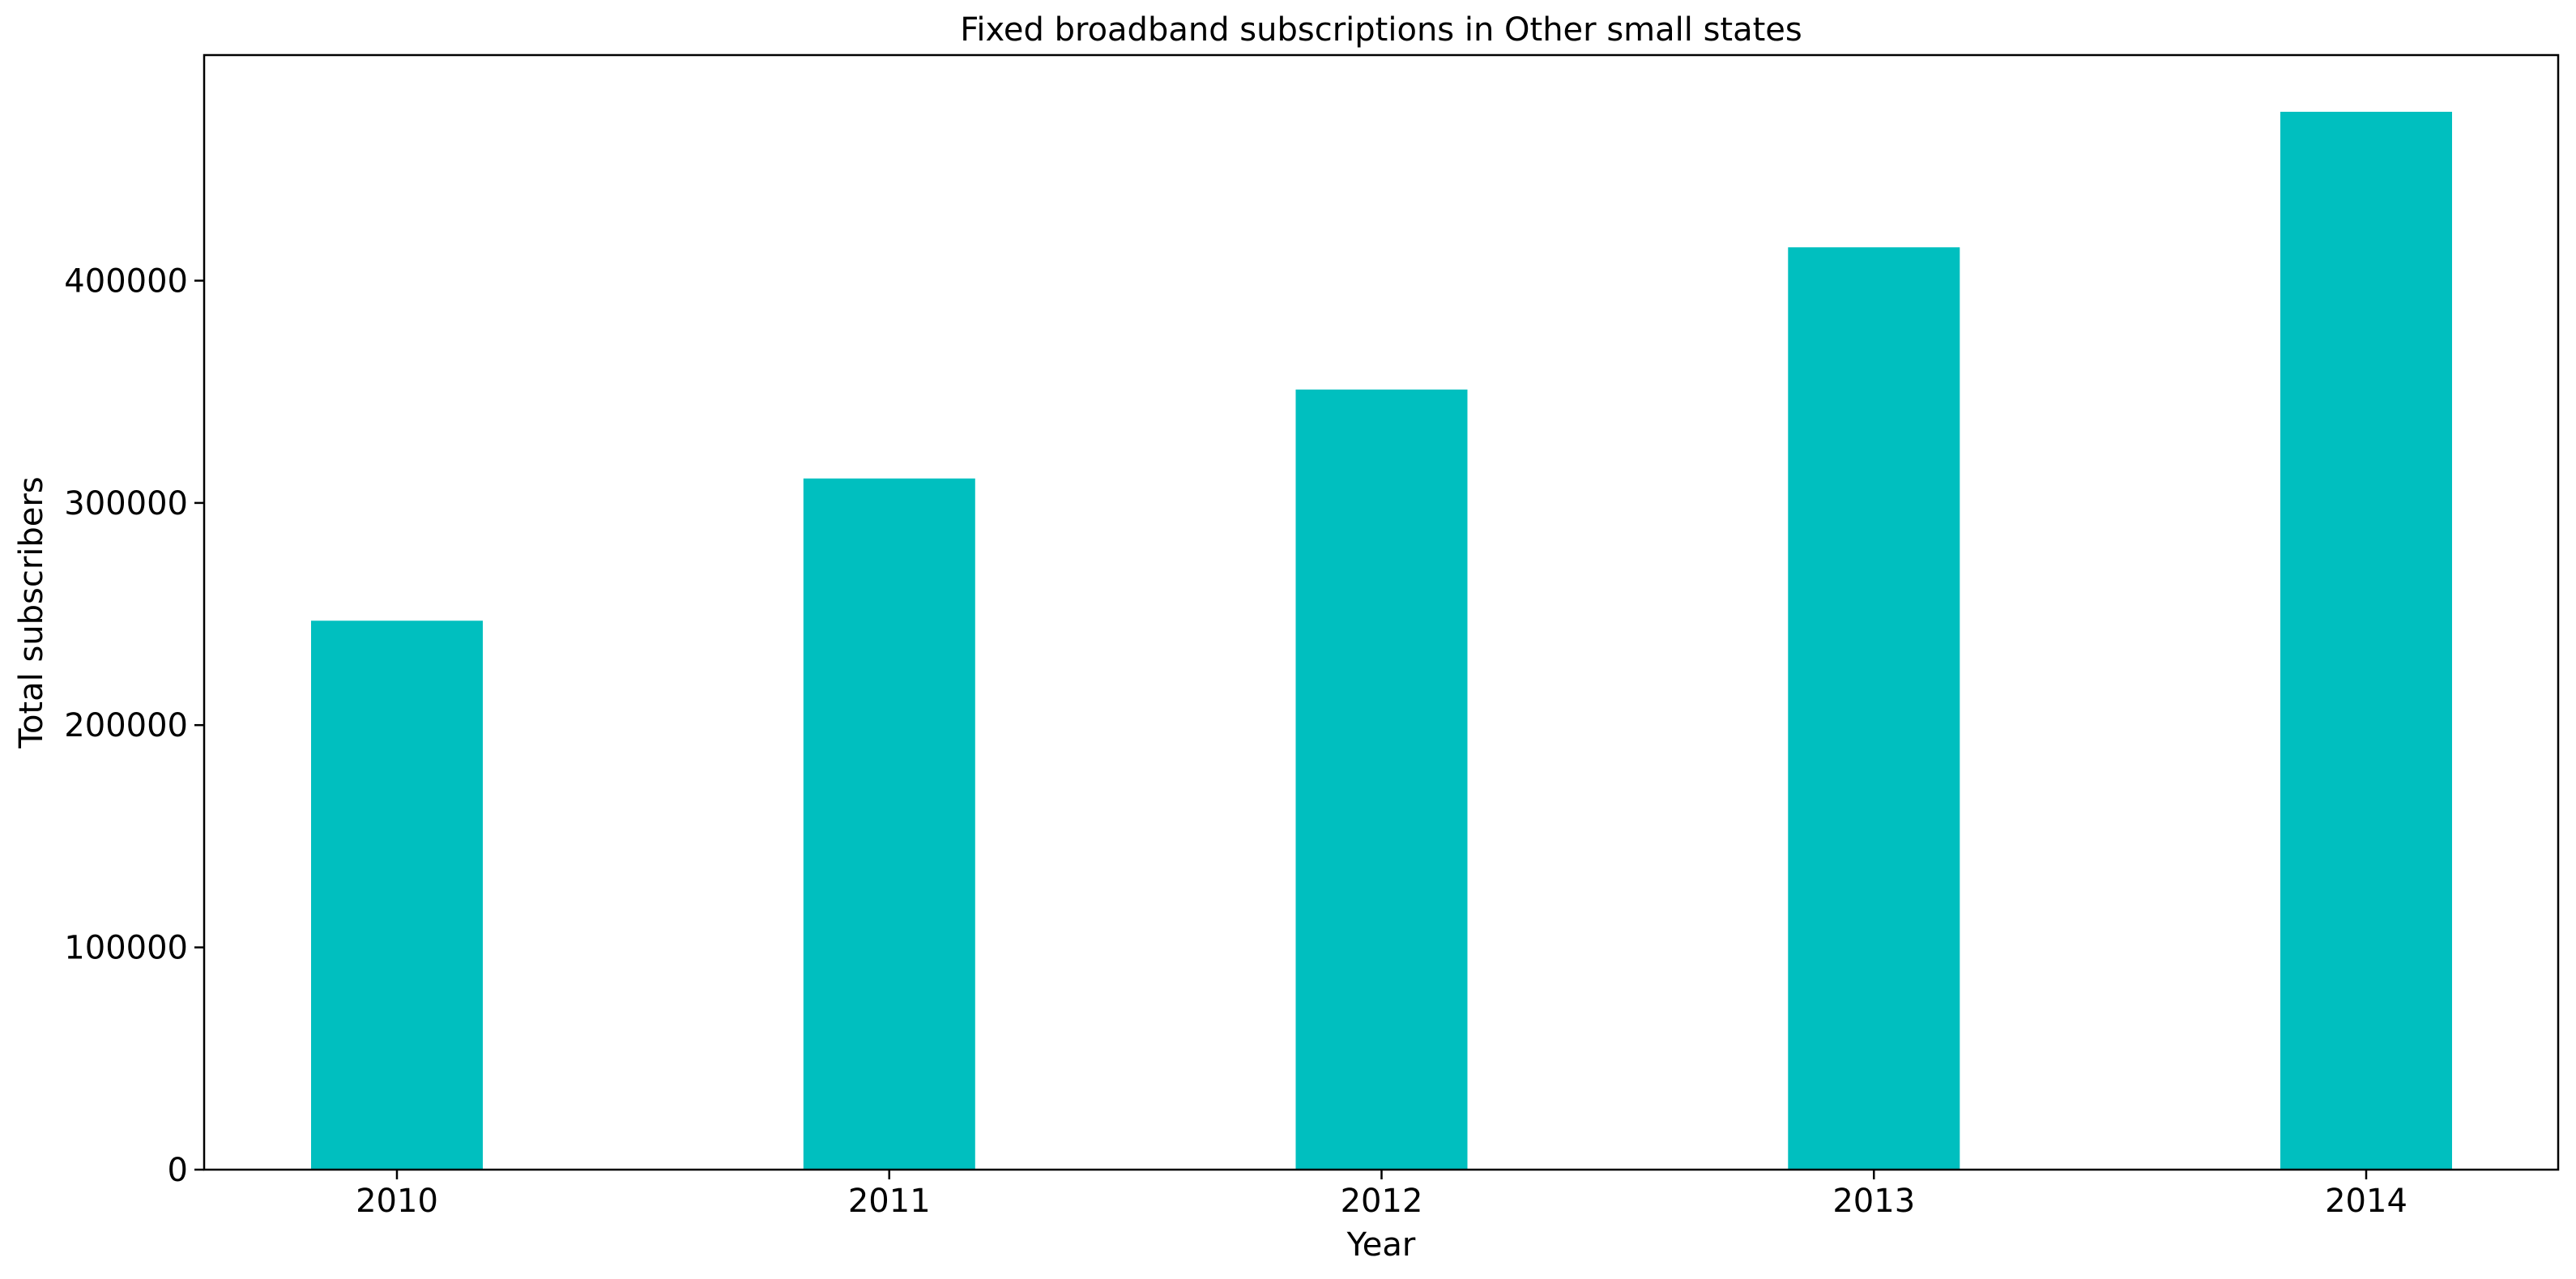 This screenshot has height=1279, width=2576. What do you see at coordinates (2366, 1201) in the screenshot?
I see `x-tick-label-2014: 2014` at bounding box center [2366, 1201].